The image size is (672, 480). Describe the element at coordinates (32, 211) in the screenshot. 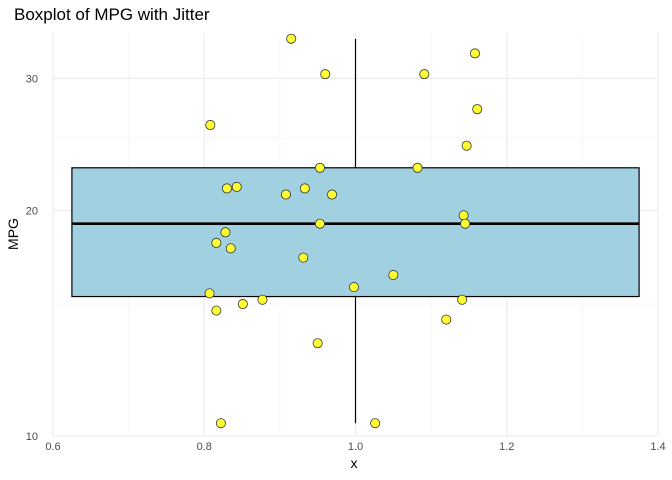

I see `y-tick-label: 20` at that location.